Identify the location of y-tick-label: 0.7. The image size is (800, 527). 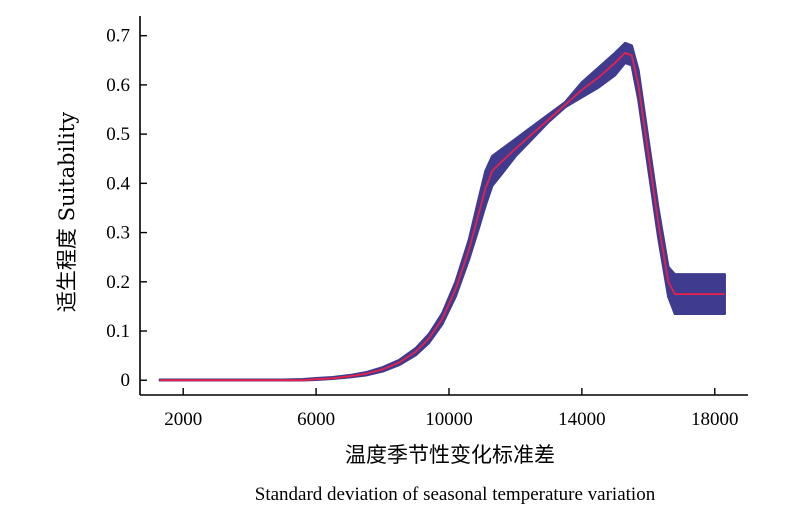
(118, 36).